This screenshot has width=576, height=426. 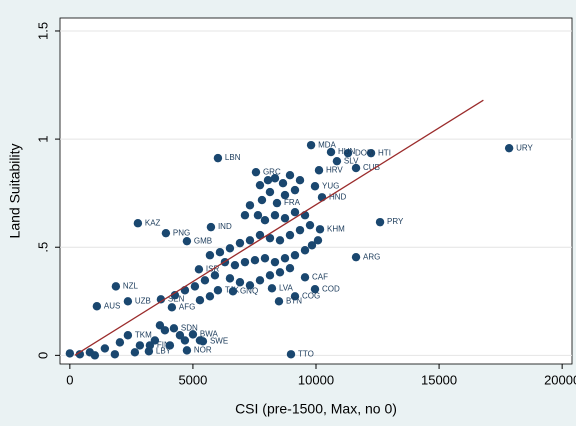 What do you see at coordinates (163, 345) in the screenshot?
I see `point-label: FIN` at bounding box center [163, 345].